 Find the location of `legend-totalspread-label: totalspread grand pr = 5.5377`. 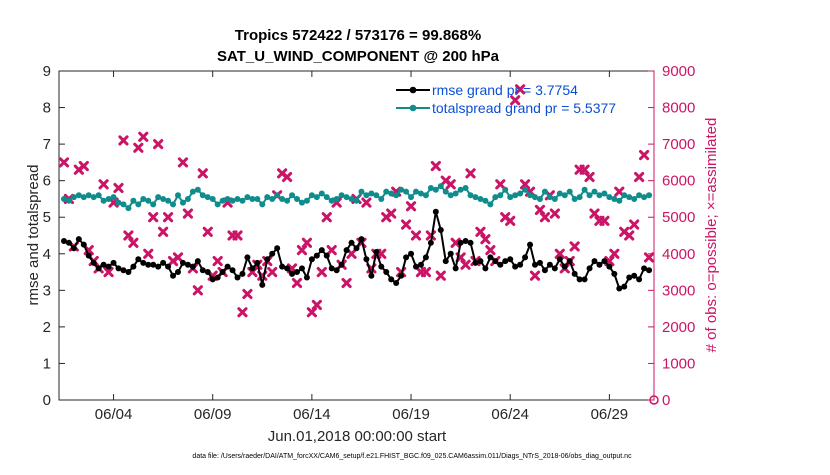

legend-totalspread-label: totalspread grand pr = 5.5377 is located at coordinates (524, 108).